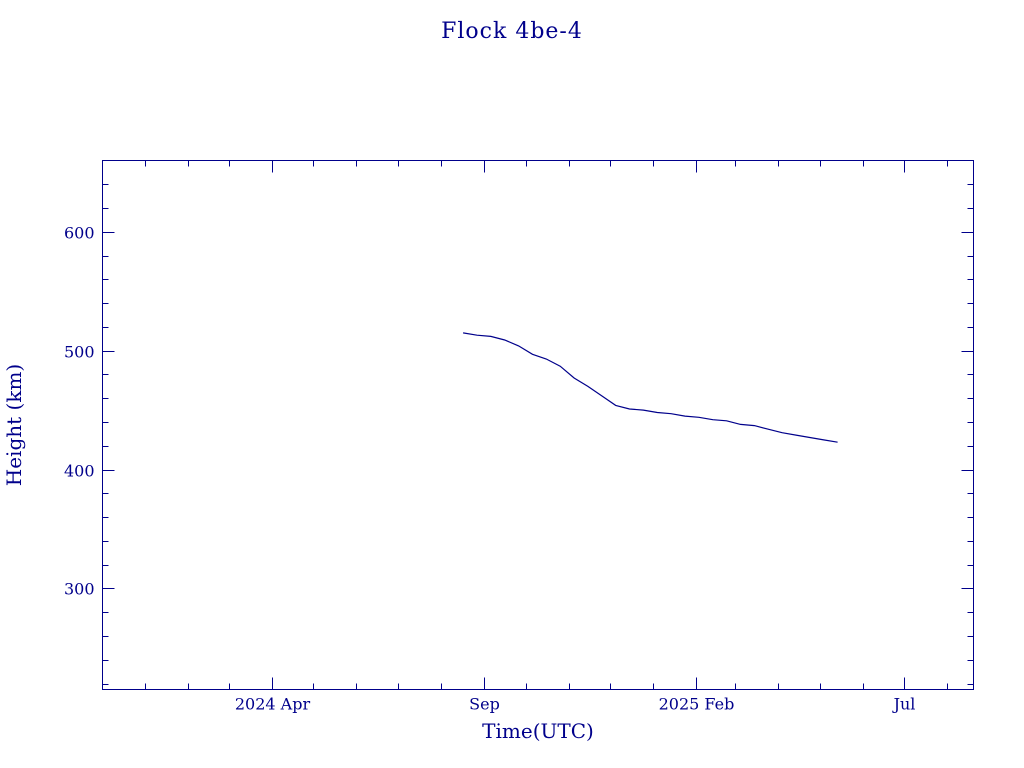 The image size is (1024, 768). Describe the element at coordinates (697, 704) in the screenshot. I see `x-tick-label: 2025 Feb` at that location.